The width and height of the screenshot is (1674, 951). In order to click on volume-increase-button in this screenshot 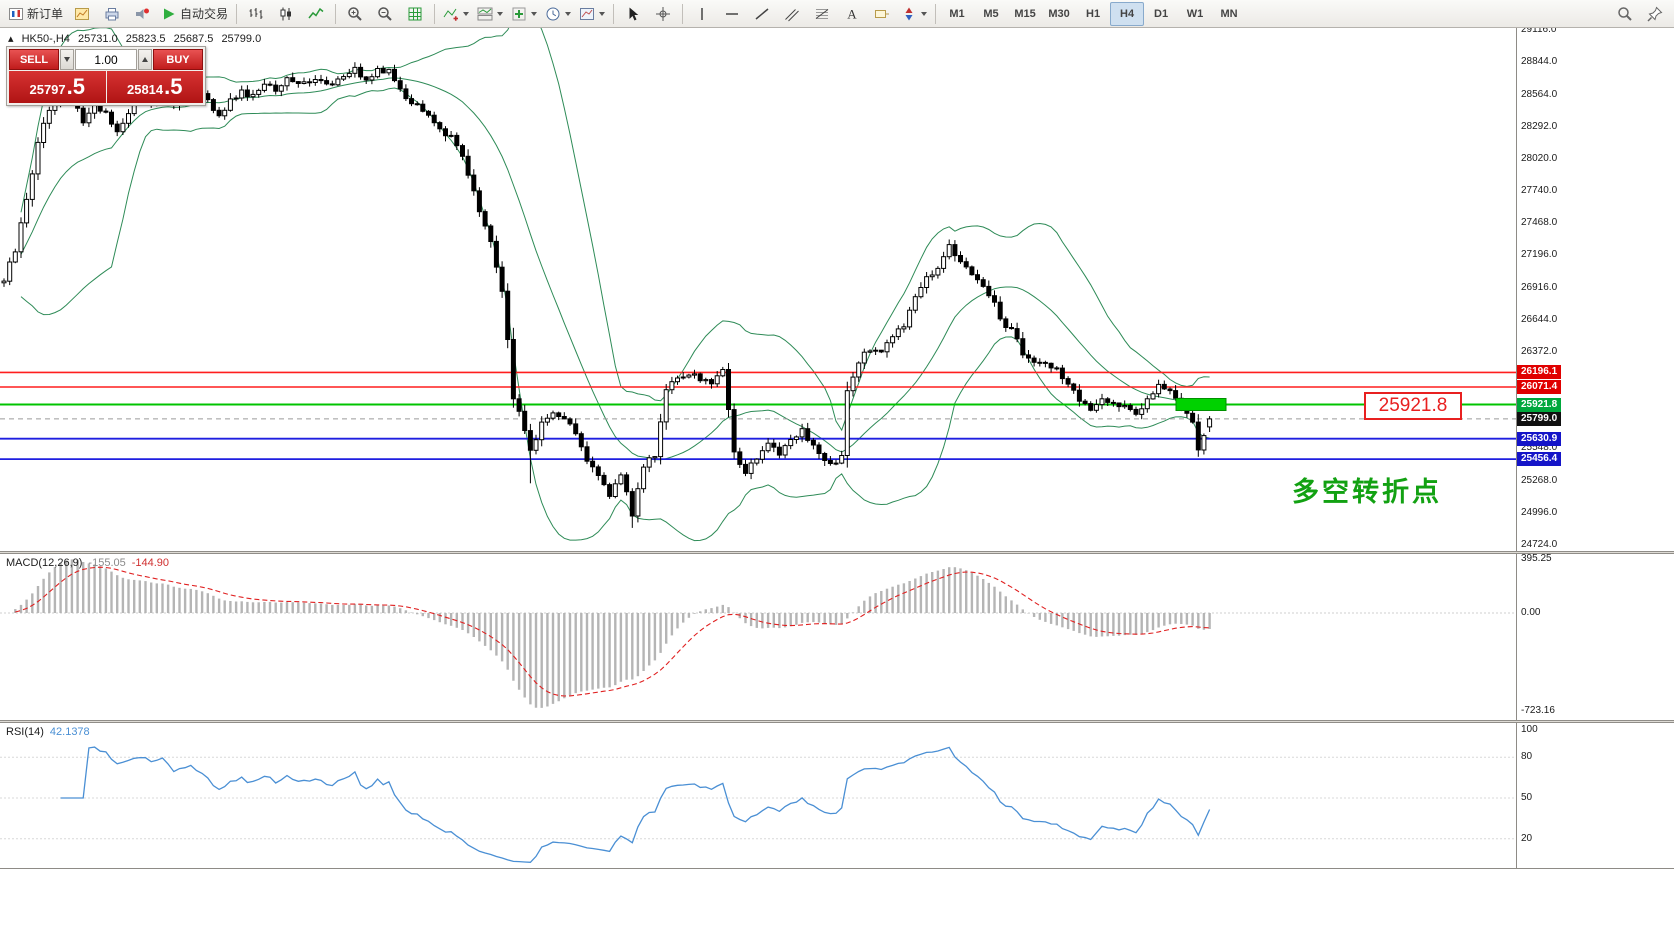, I will do `click(145, 59)`.